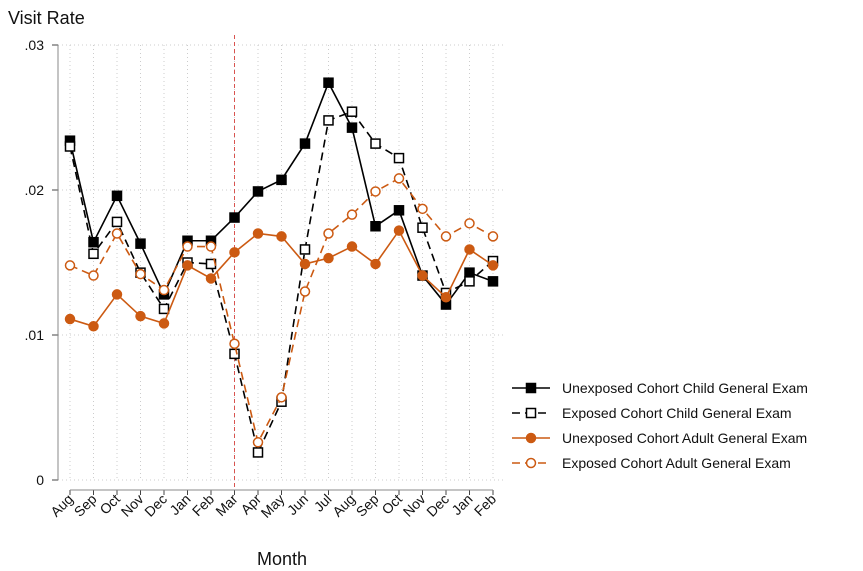 The width and height of the screenshot is (863, 571). I want to click on legend-label: Unexposed Cohort Child General Exam, so click(685, 388).